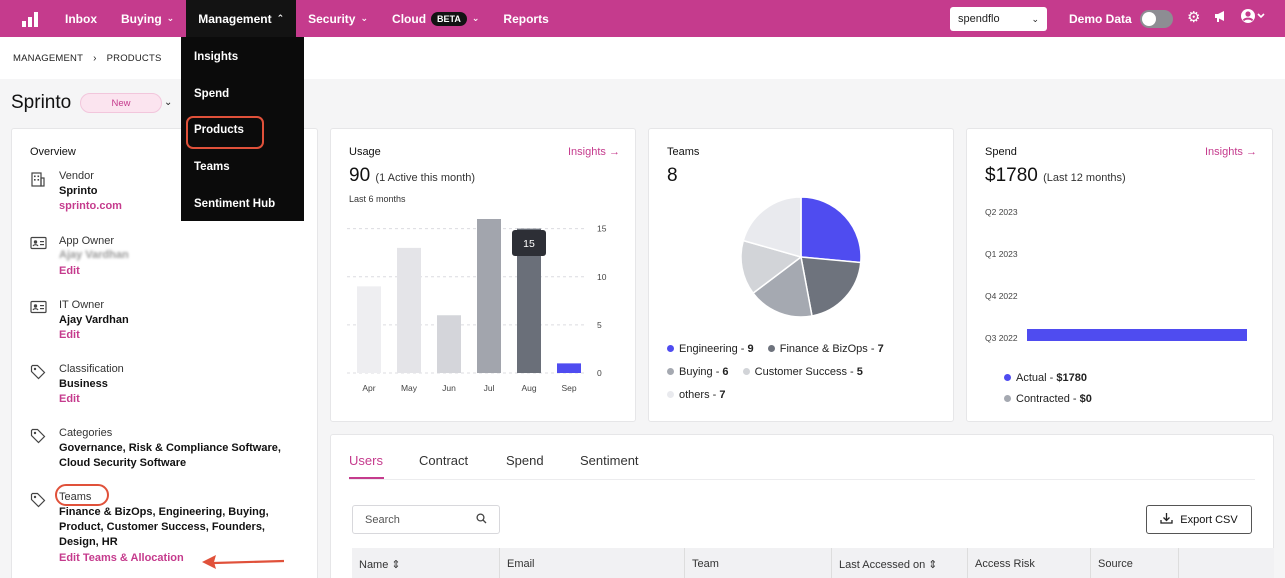 This screenshot has height=578, width=1285. I want to click on spendflo-logo-icon, so click(31, 18).